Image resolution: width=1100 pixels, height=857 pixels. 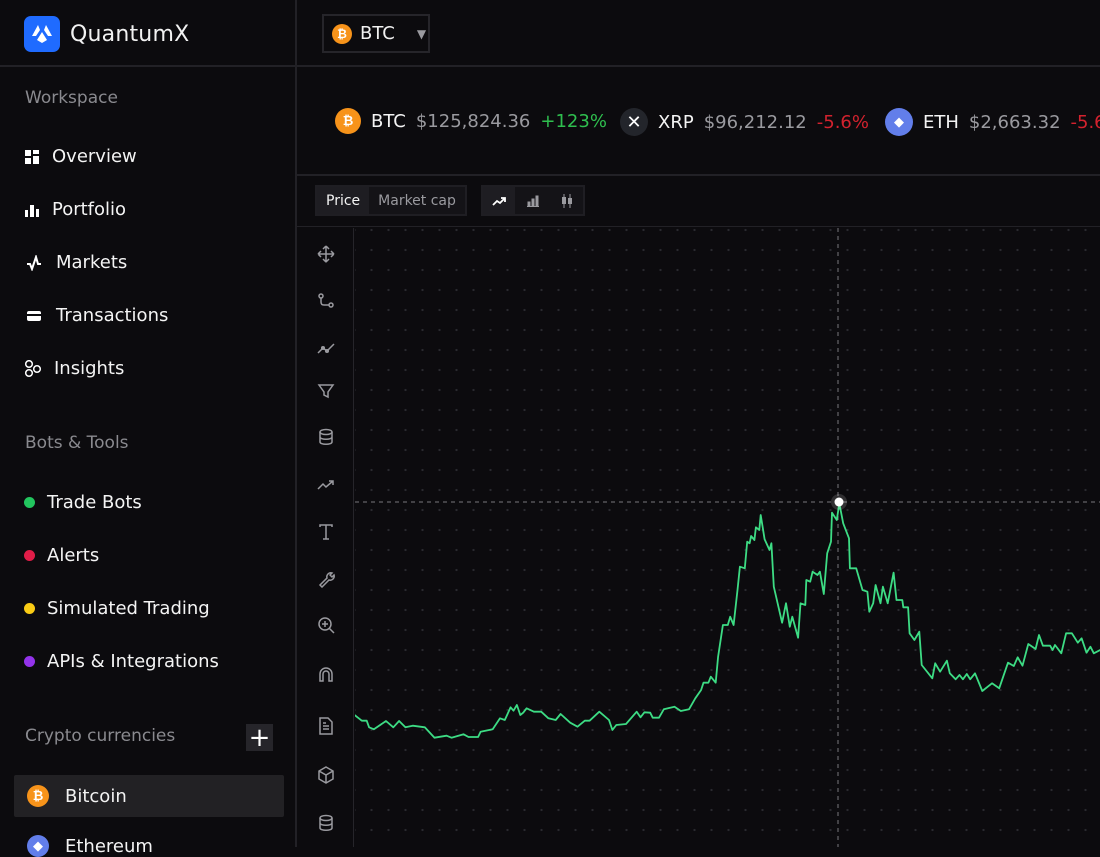 I want to click on wrench-icon, so click(x=326, y=579).